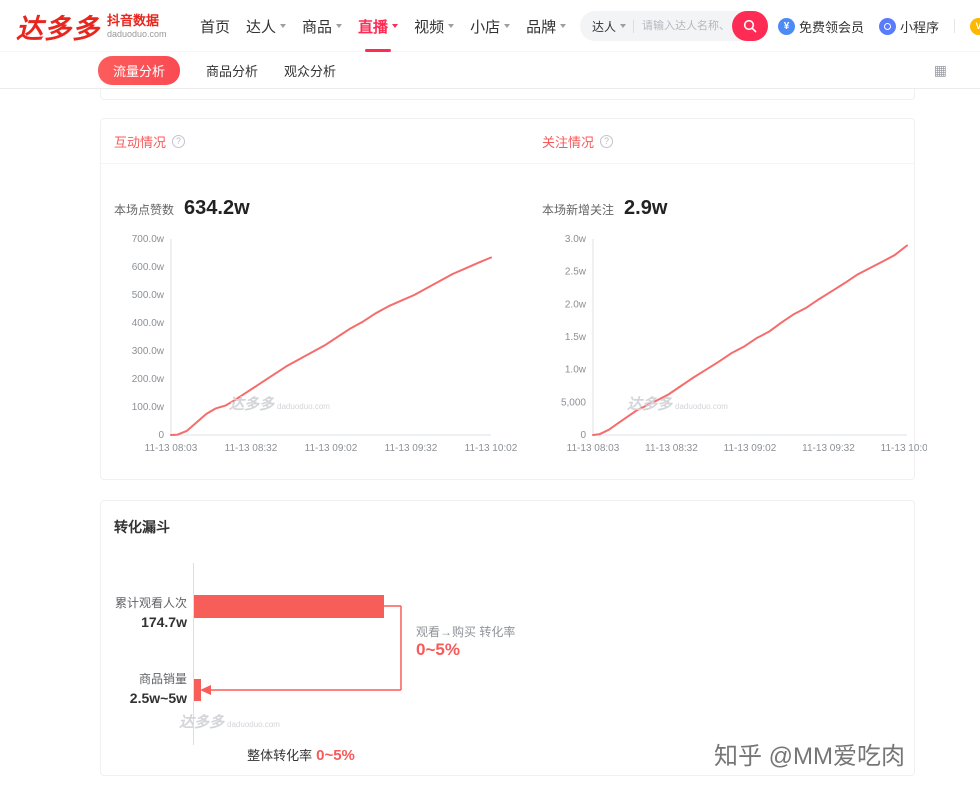 This screenshot has height=790, width=980. Describe the element at coordinates (232, 71) in the screenshot. I see `tab-product-analysis: 商品分析` at that location.